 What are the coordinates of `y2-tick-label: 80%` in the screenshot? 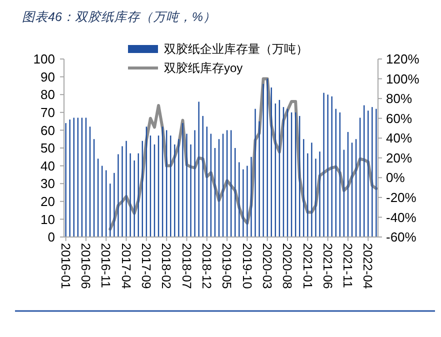 It's located at (399, 98).